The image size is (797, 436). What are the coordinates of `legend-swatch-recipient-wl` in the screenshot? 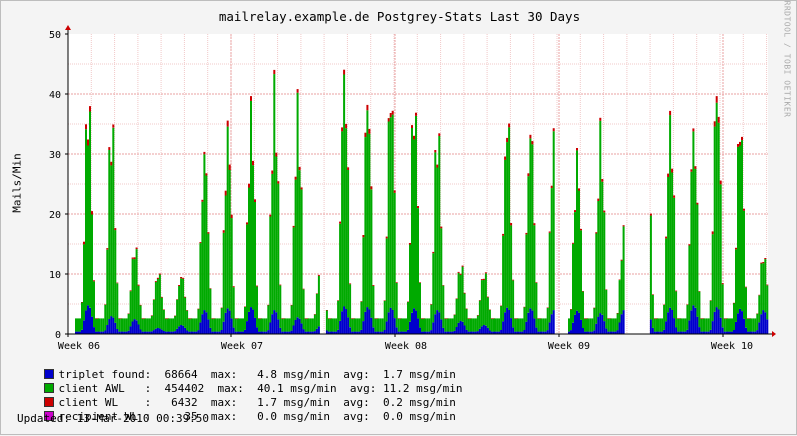 It's located at (48, 416).